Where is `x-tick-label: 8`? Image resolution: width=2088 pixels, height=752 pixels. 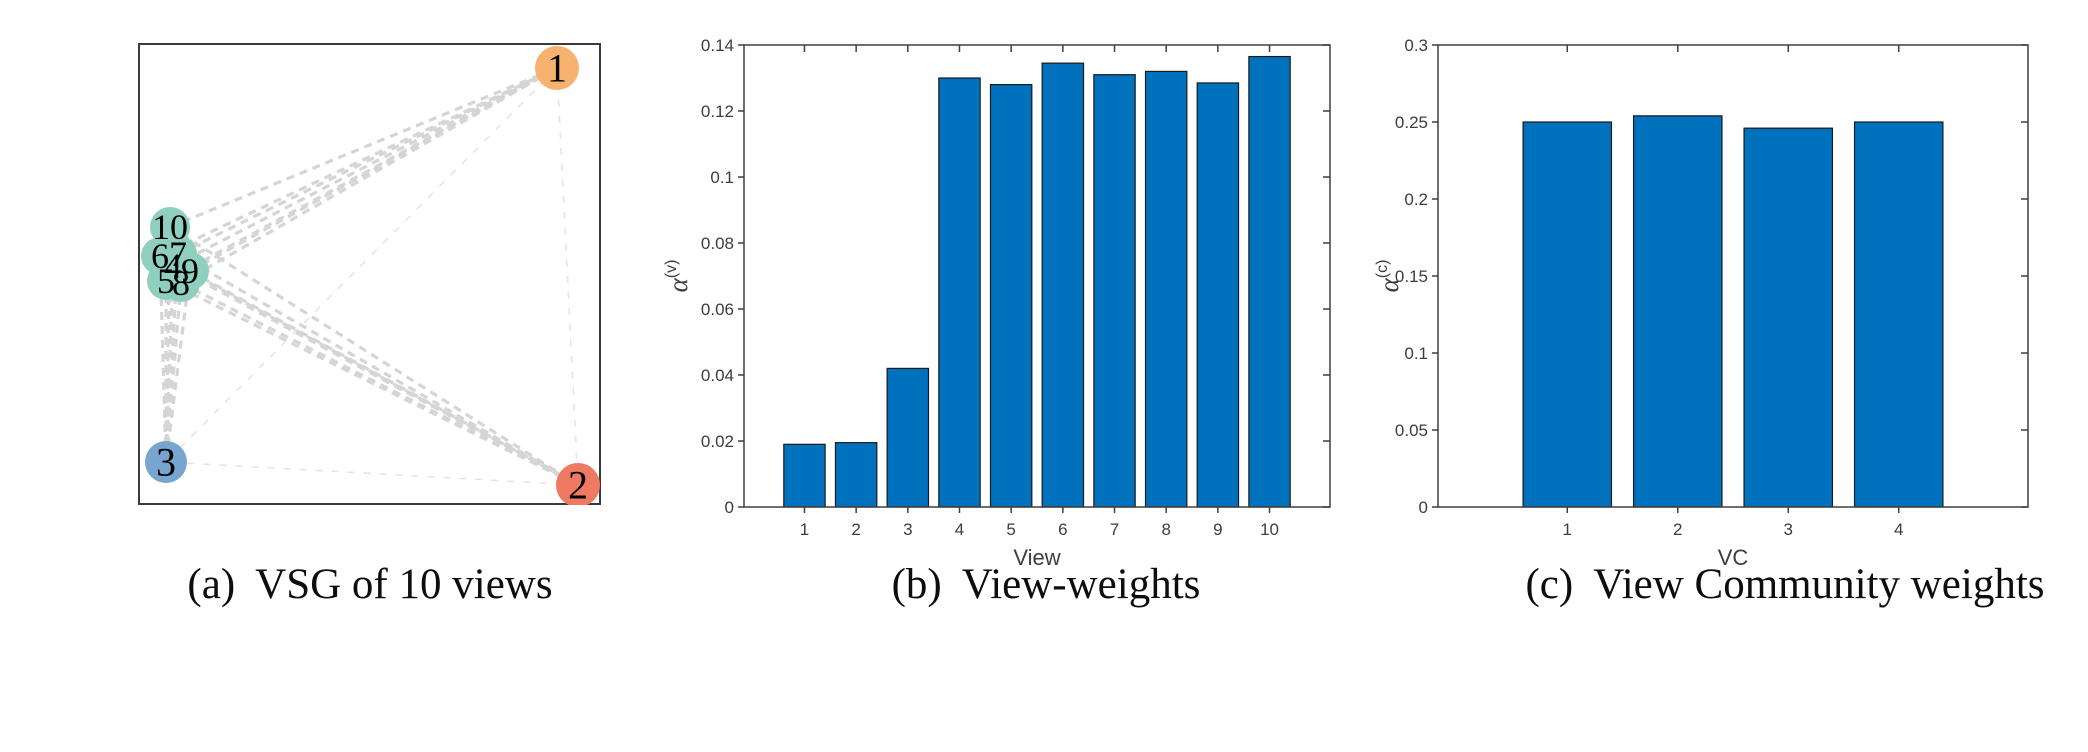
x-tick-label: 8 is located at coordinates (1165, 529).